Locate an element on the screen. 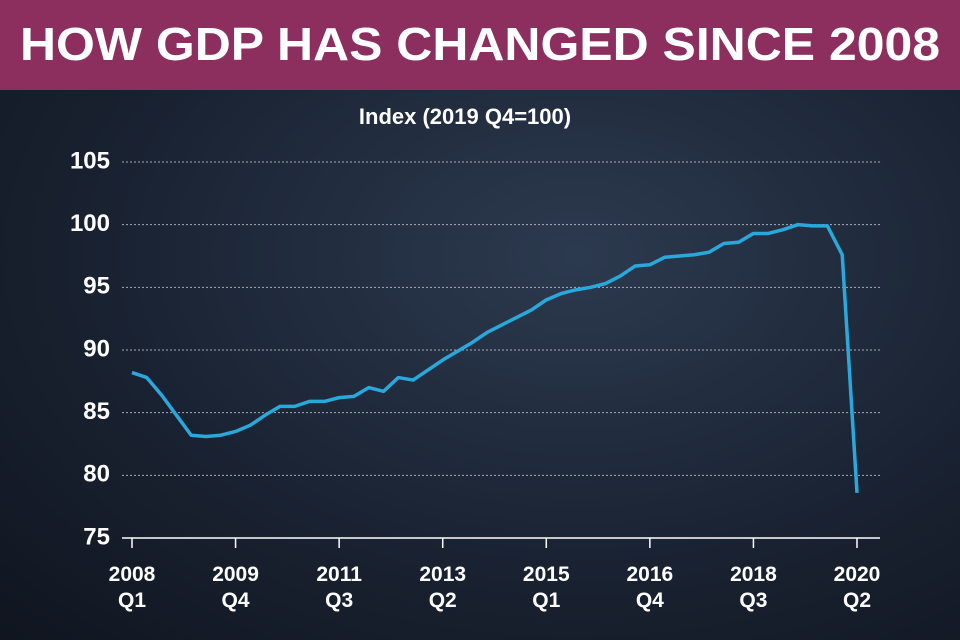 Image resolution: width=960 pixels, height=640 pixels. y-tick-label: 95 is located at coordinates (96, 286).